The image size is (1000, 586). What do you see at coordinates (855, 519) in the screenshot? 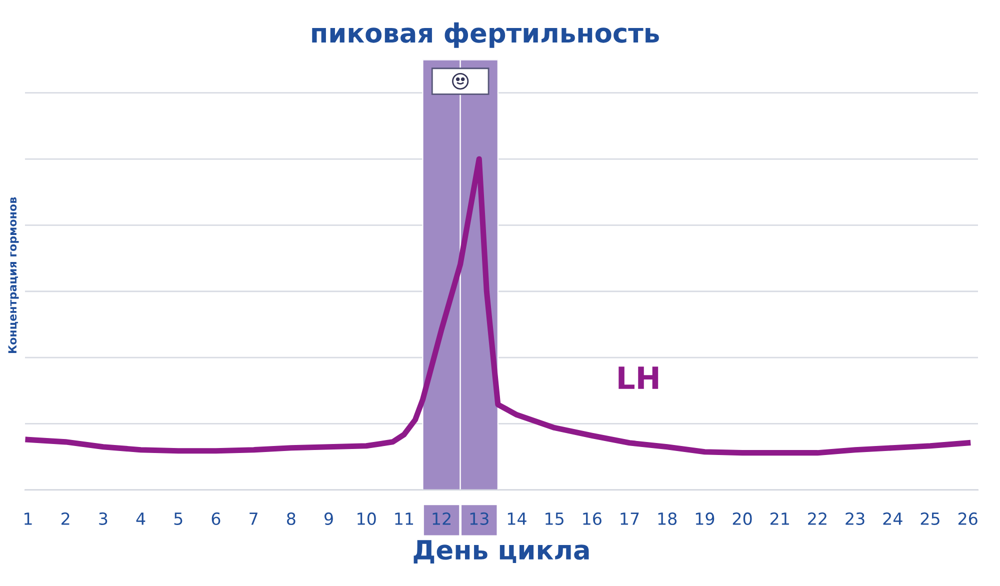
I see `x-tick-label: 23` at bounding box center [855, 519].